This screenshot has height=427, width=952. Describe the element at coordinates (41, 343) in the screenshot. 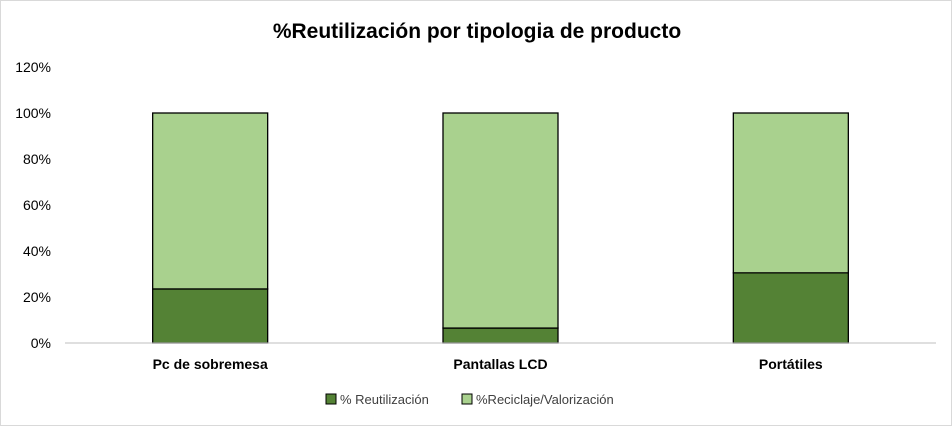

I see `y-tick-label: 0%` at that location.